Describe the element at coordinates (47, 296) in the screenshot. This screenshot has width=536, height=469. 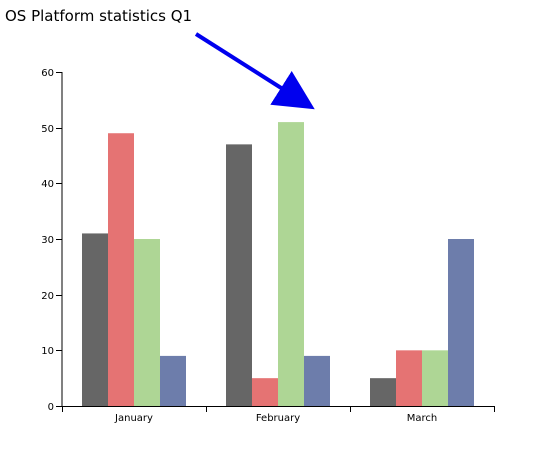
I see `y-tick-label: 20` at that location.